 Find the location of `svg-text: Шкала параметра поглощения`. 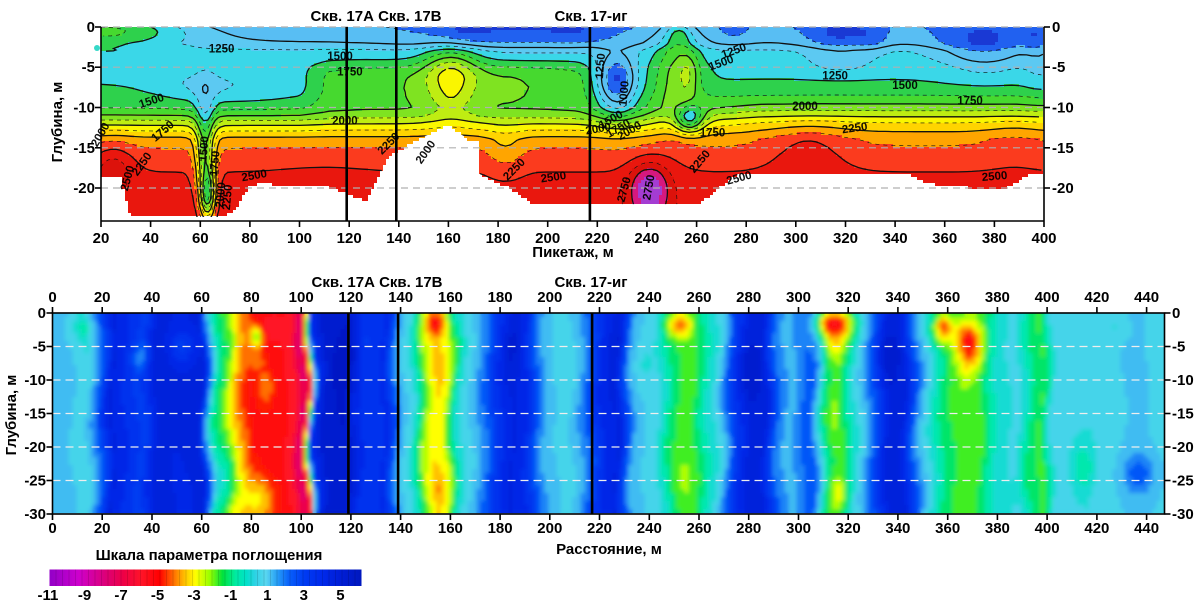

svg-text: Шкала параметра поглощения is located at coordinates (209, 555).